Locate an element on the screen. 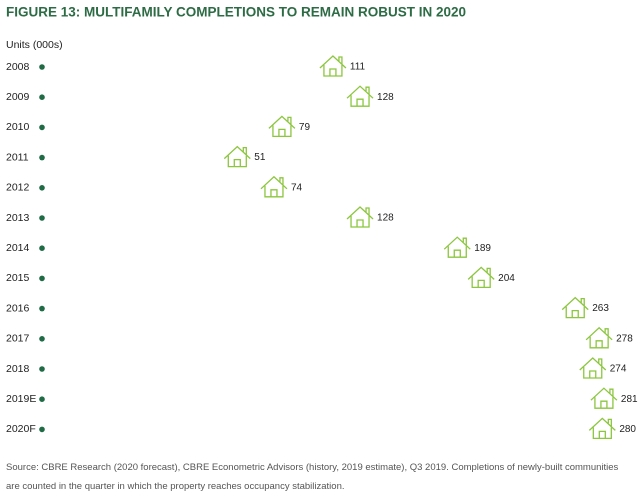 The width and height of the screenshot is (640, 496). category-label: 2015 is located at coordinates (18, 278).